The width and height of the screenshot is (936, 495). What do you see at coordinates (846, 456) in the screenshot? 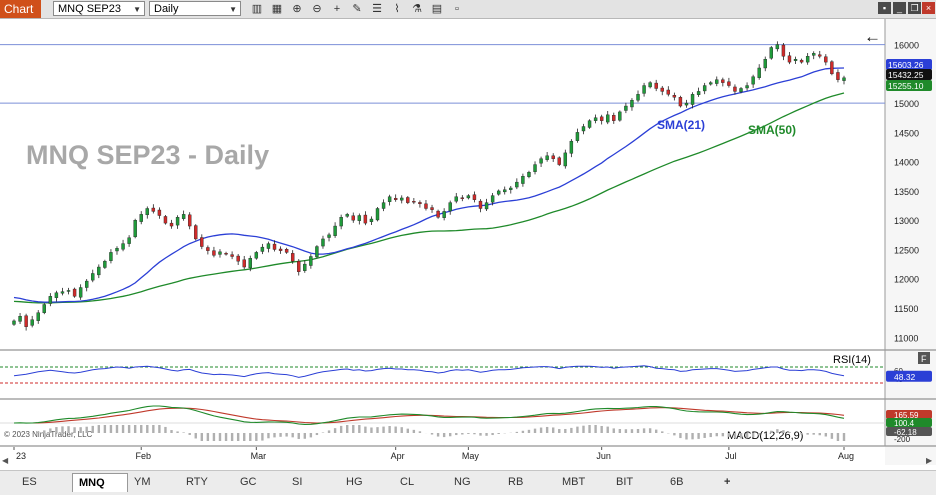
I see `x-tick-label: Aug` at bounding box center [846, 456].